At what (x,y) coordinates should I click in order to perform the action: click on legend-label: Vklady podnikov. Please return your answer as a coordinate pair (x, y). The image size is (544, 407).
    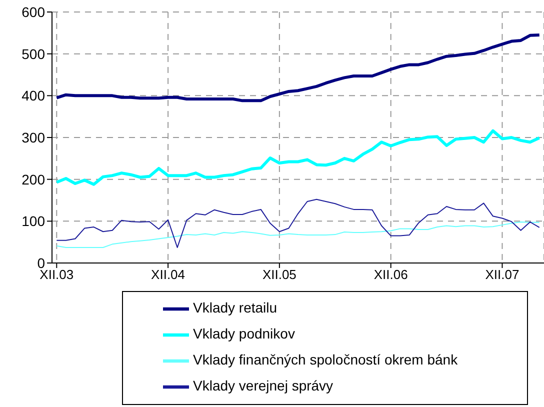
    Looking at the image, I should click on (244, 334).